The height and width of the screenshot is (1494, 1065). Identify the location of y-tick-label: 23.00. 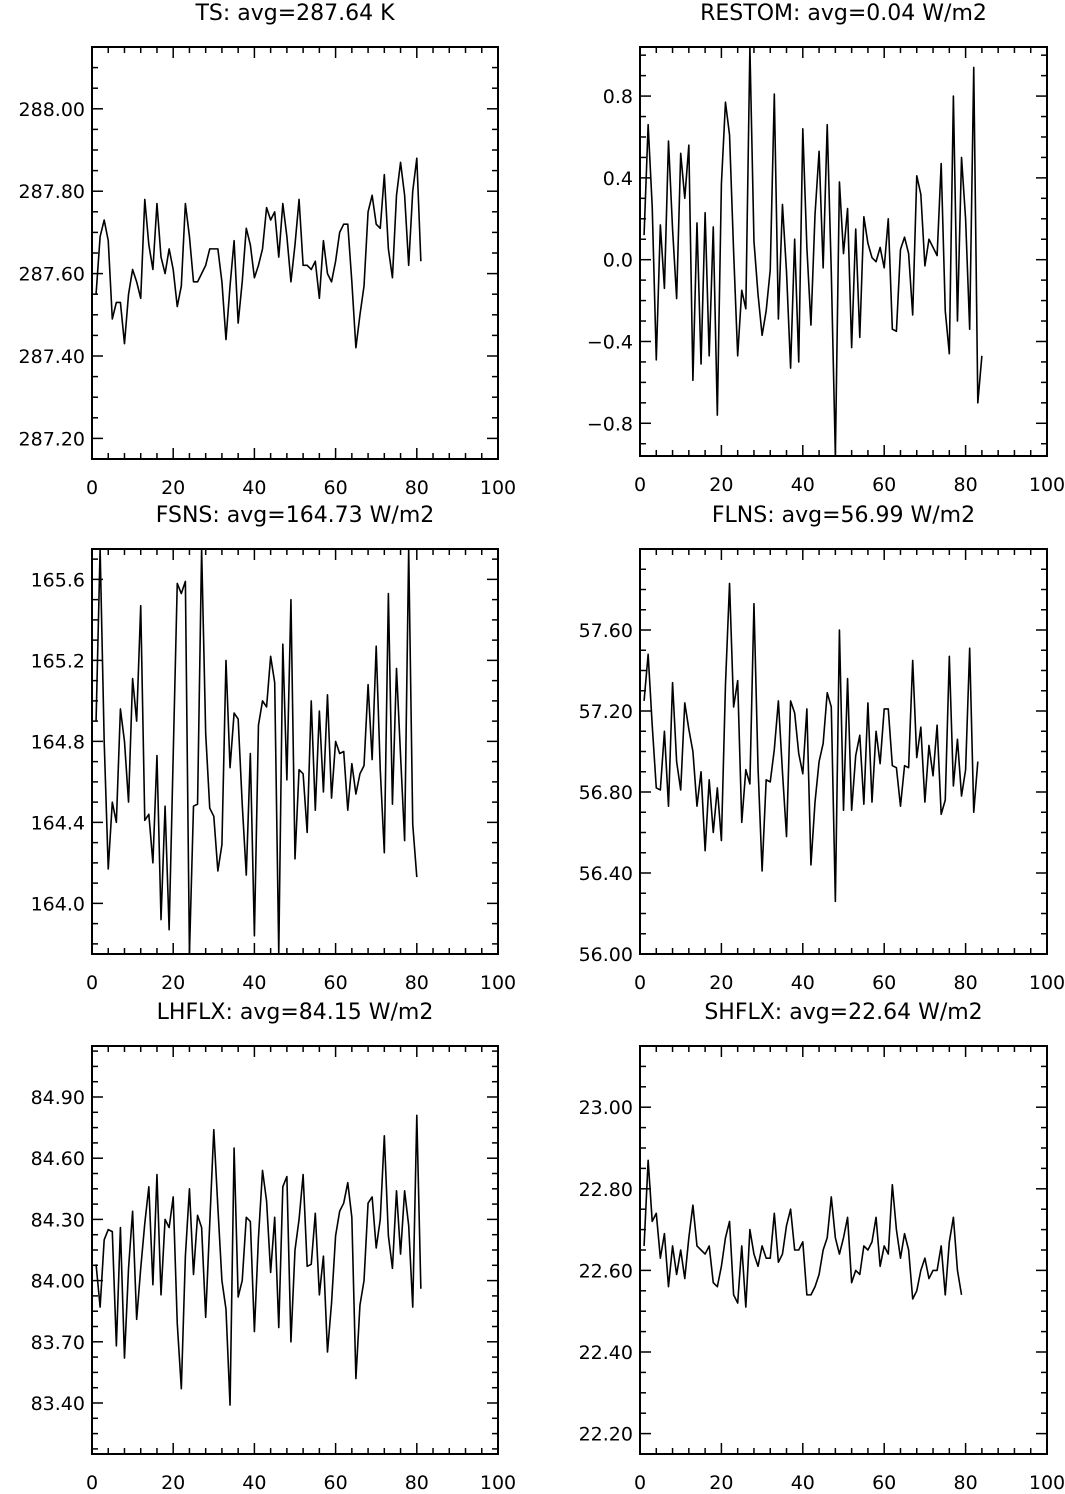
(606, 1108).